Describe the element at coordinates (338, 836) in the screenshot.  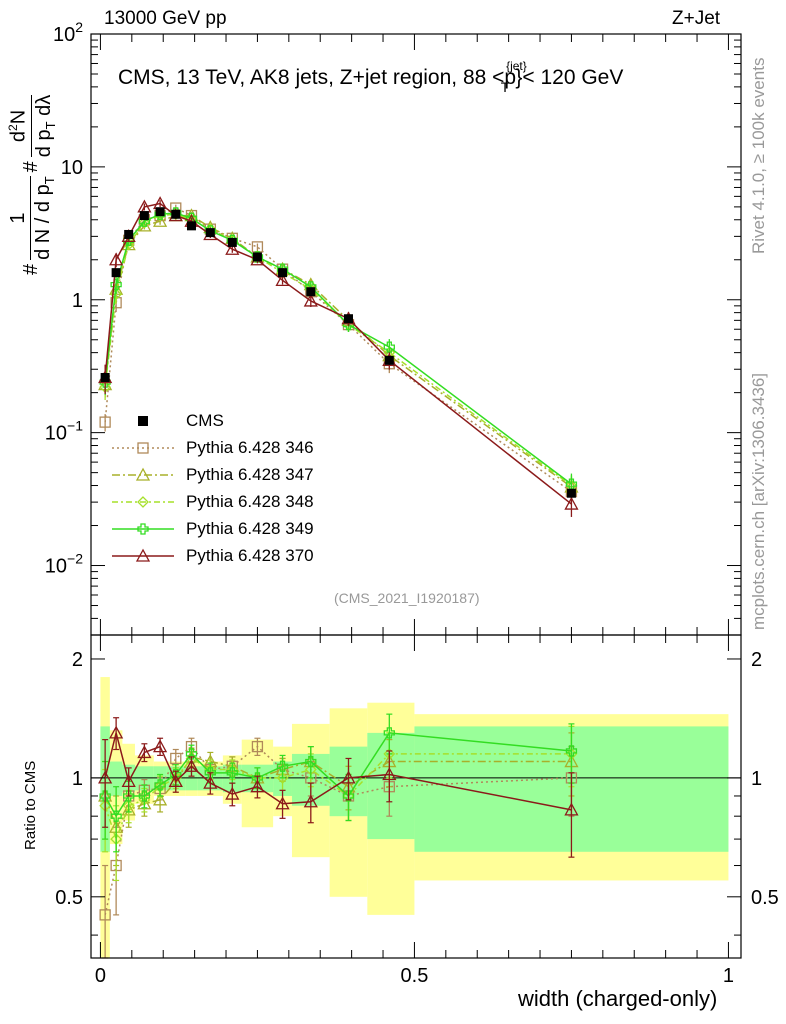
I see `ratio-series-layer` at that location.